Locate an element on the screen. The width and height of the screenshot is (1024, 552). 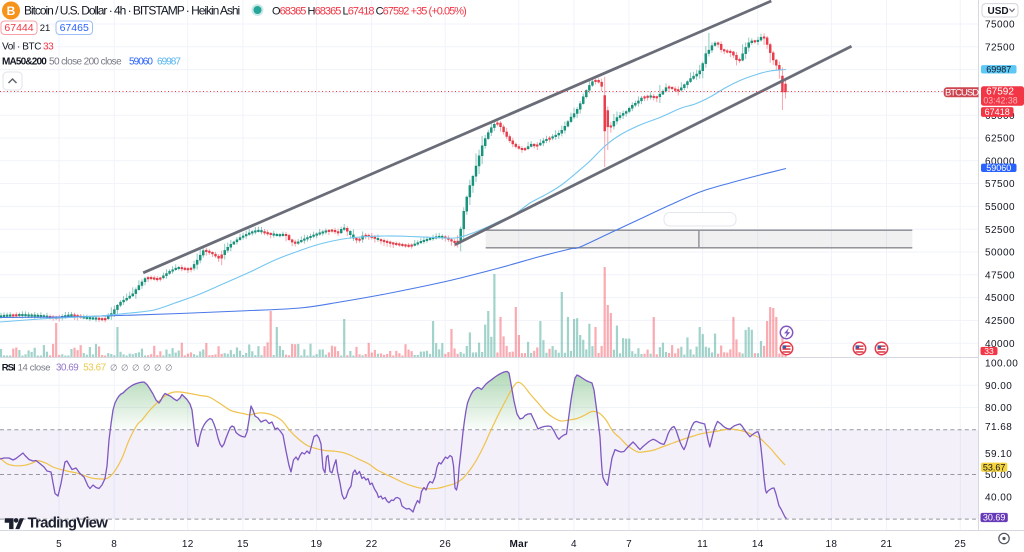
svg-text: 25 is located at coordinates (960, 544).